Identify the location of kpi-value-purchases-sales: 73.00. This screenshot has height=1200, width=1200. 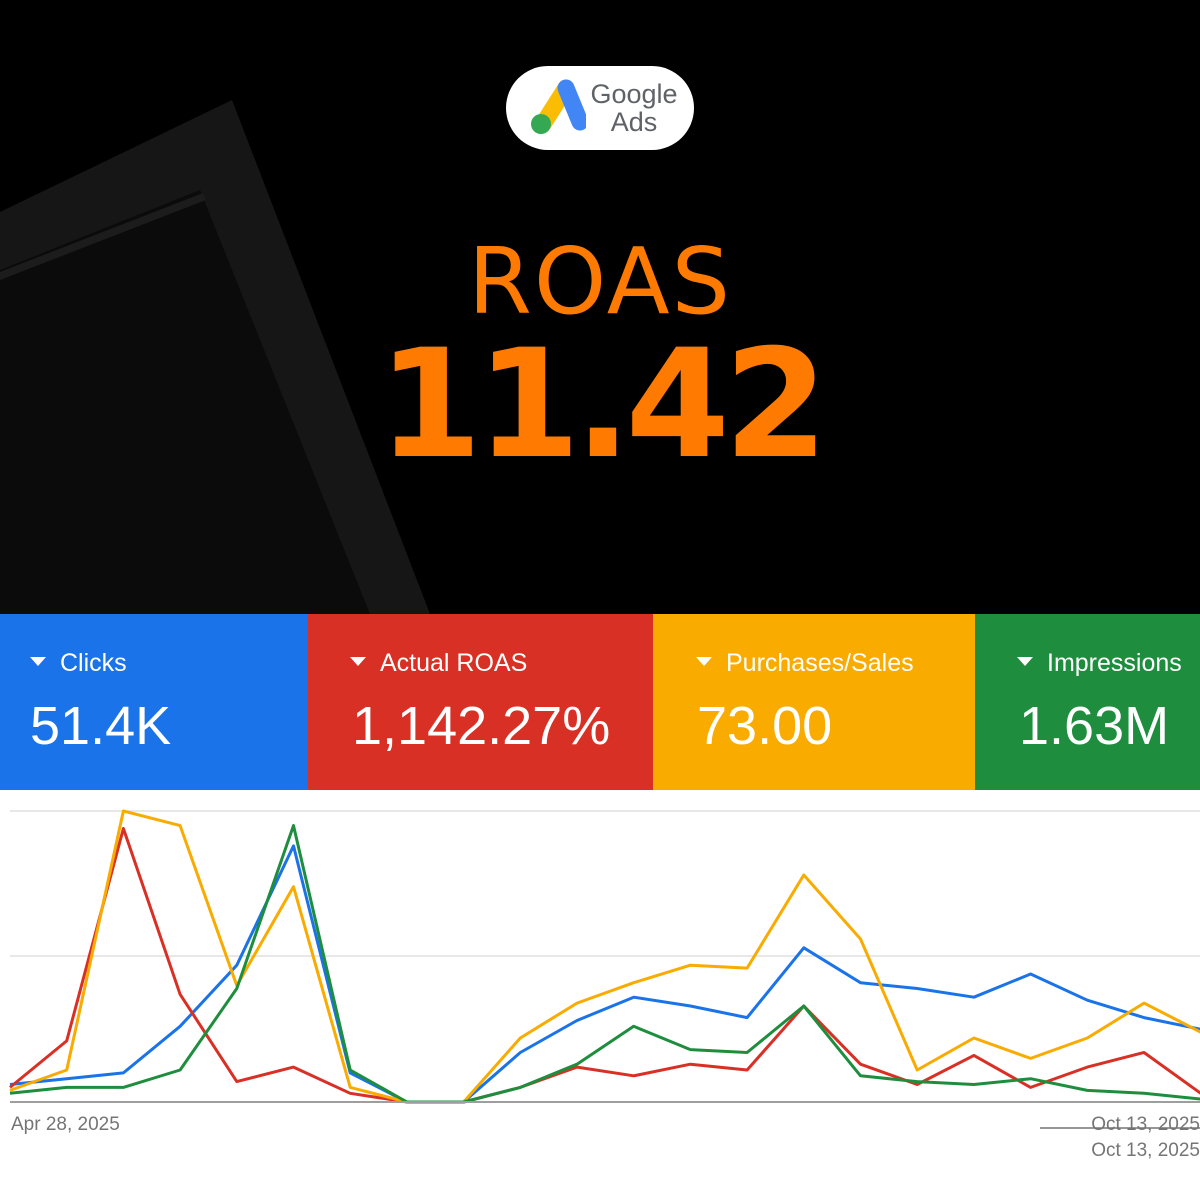
(765, 726).